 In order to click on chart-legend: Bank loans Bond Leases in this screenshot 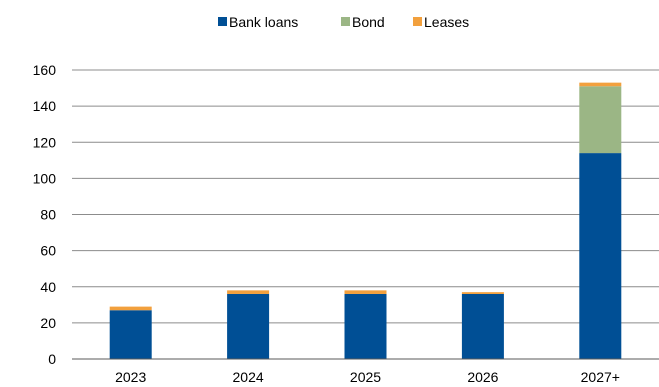, I will do `click(343, 22)`.